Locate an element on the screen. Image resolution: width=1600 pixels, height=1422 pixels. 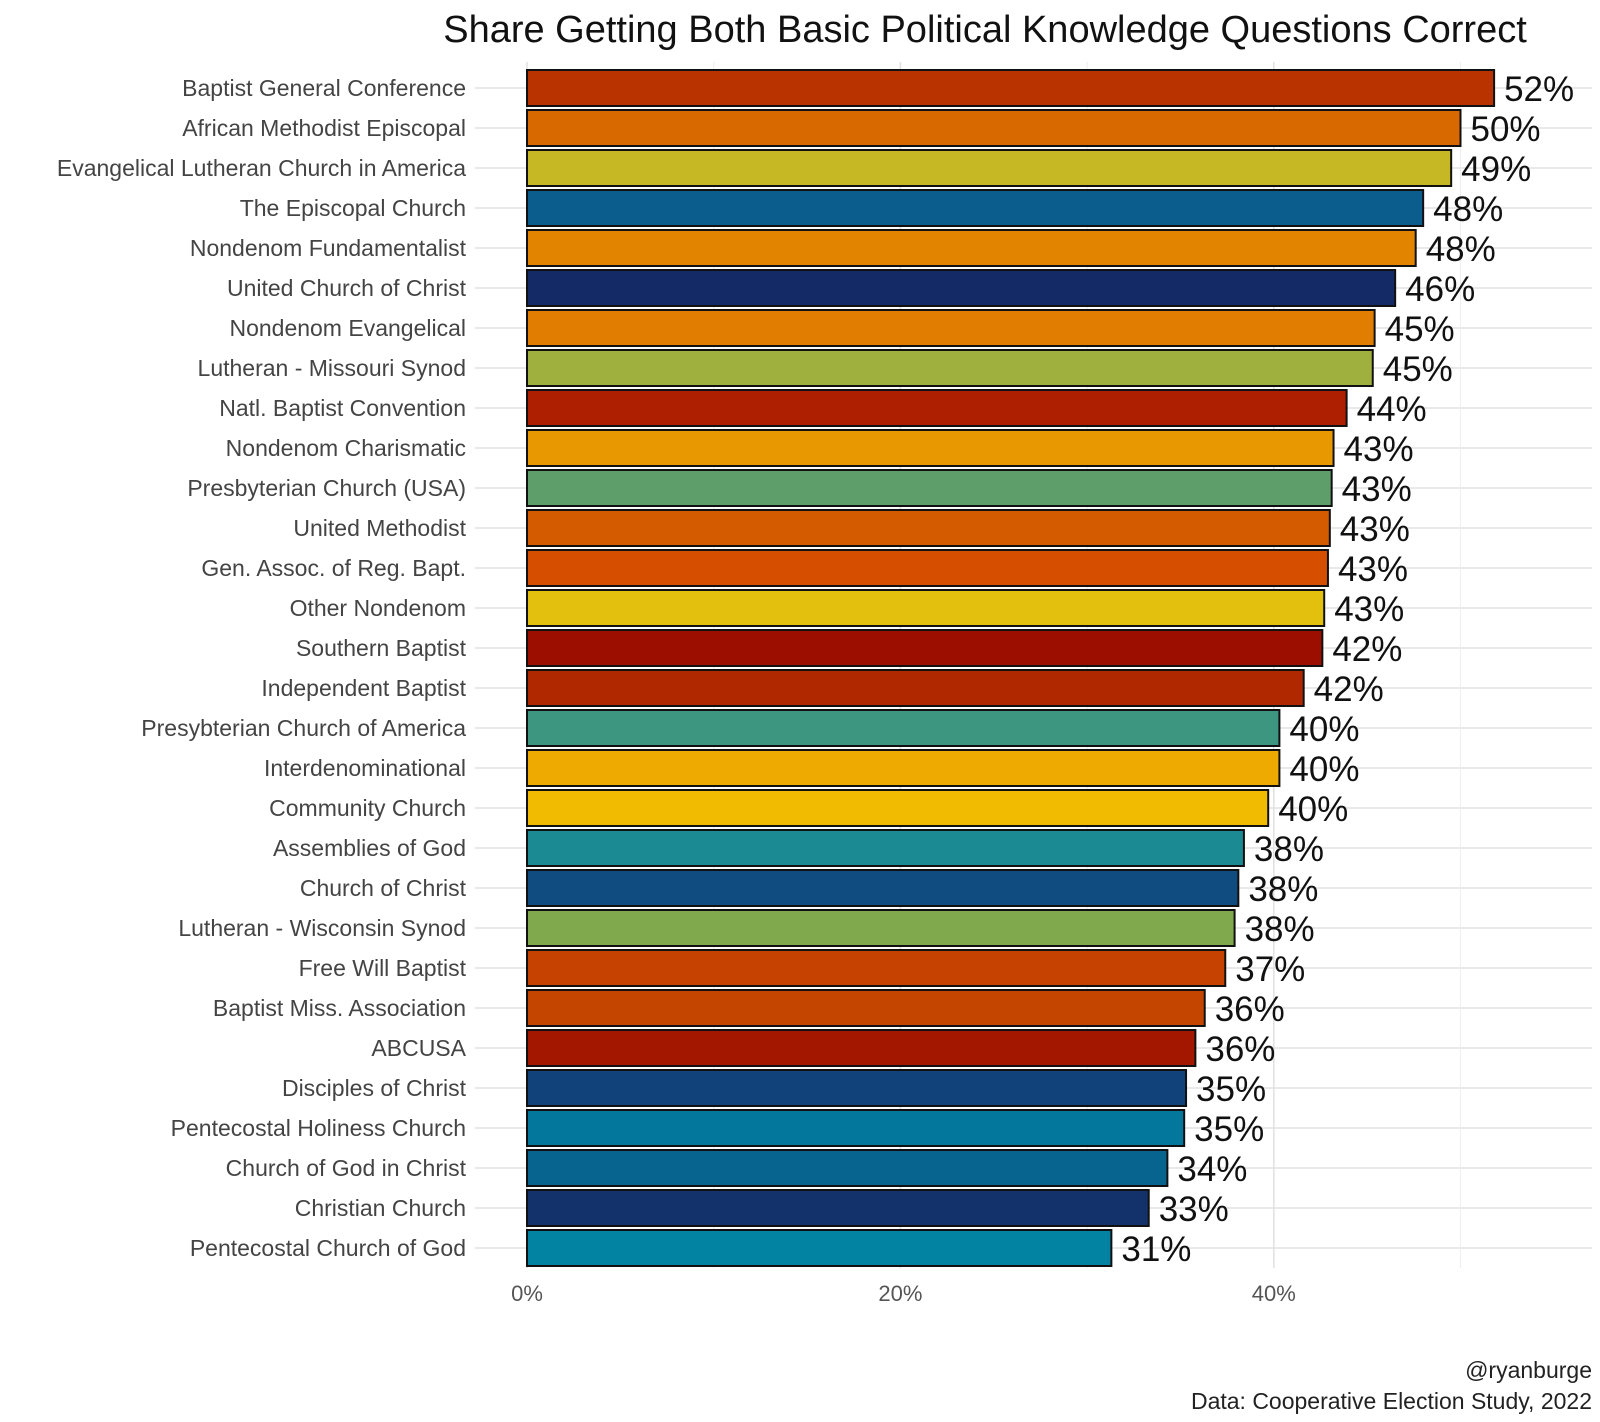
category-label: Interdenominational is located at coordinates (365, 768).